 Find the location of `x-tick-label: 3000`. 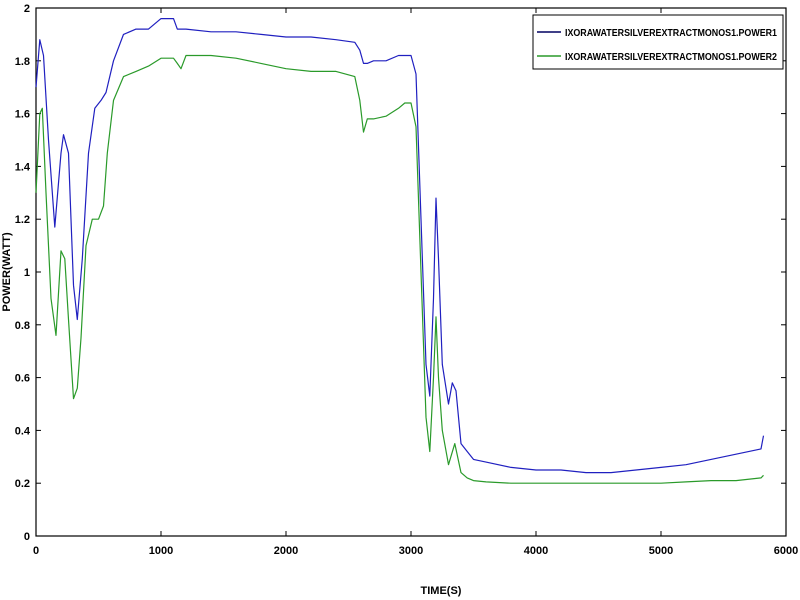

x-tick-label: 3000 is located at coordinates (411, 551).